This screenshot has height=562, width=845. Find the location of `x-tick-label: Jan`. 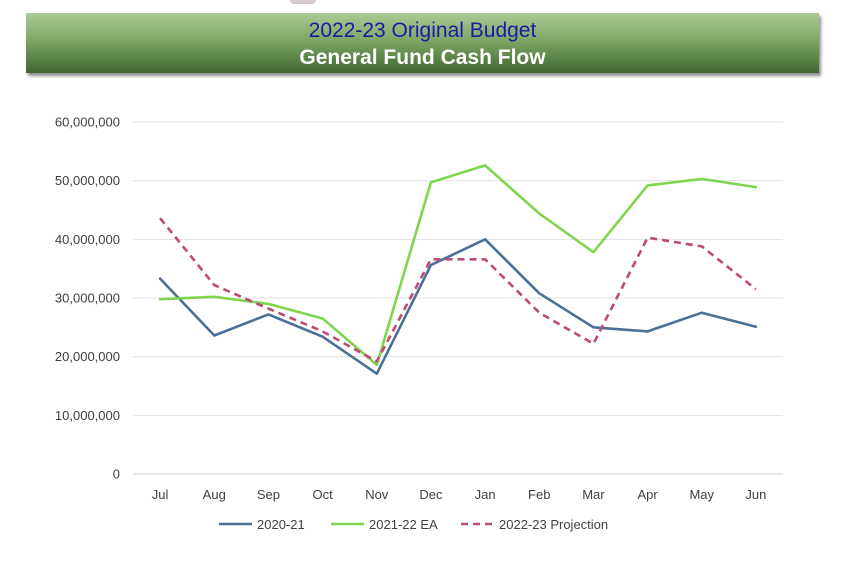

x-tick-label: Jan is located at coordinates (485, 494).